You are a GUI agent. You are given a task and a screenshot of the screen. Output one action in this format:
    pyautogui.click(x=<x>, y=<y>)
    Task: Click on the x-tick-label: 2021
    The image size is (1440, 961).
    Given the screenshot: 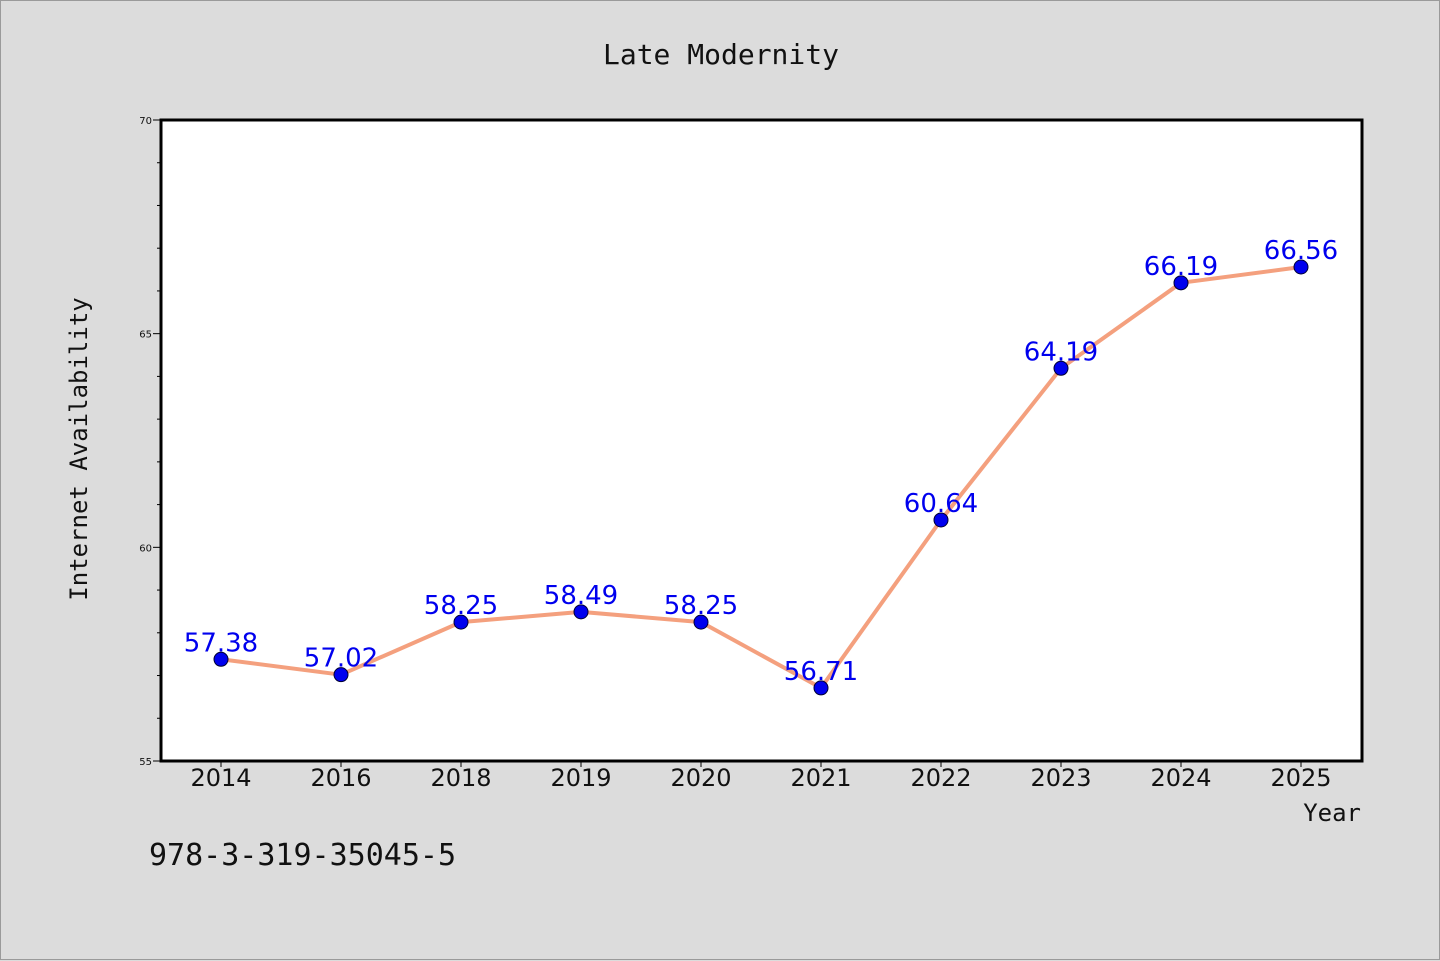 What is the action you would take?
    pyautogui.click(x=820, y=778)
    